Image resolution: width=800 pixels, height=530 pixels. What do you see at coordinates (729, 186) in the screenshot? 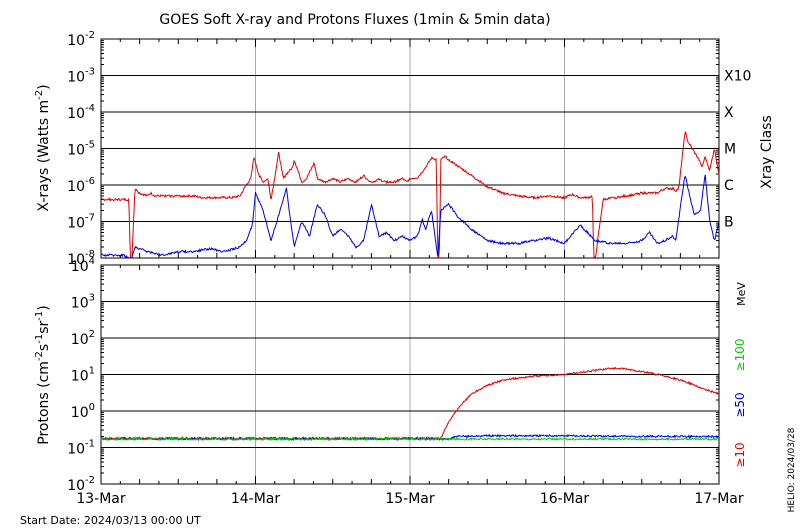
I see `xray-class-label: C` at bounding box center [729, 186].